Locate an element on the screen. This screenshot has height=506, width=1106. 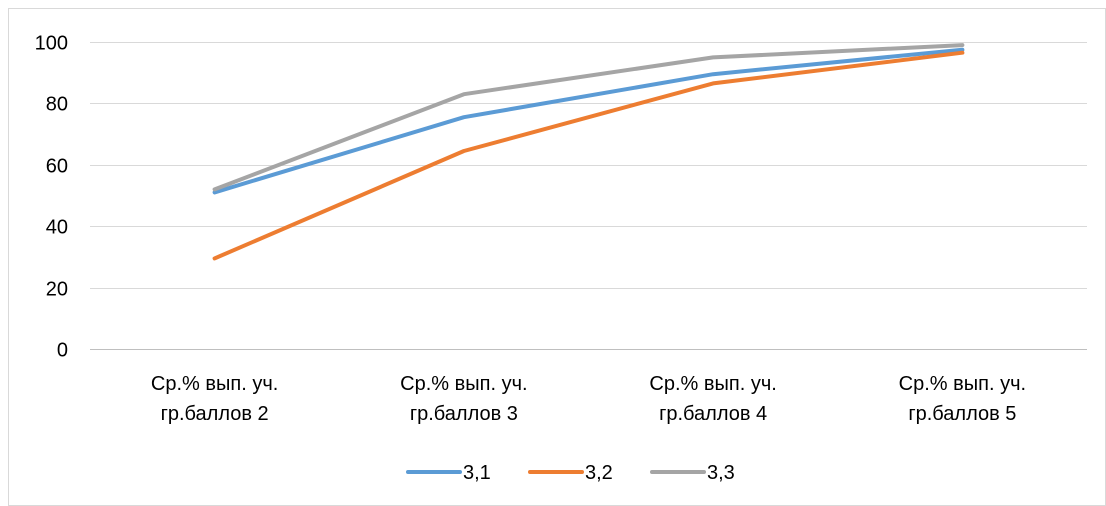
y-tick-label: 20 is located at coordinates (57, 290).